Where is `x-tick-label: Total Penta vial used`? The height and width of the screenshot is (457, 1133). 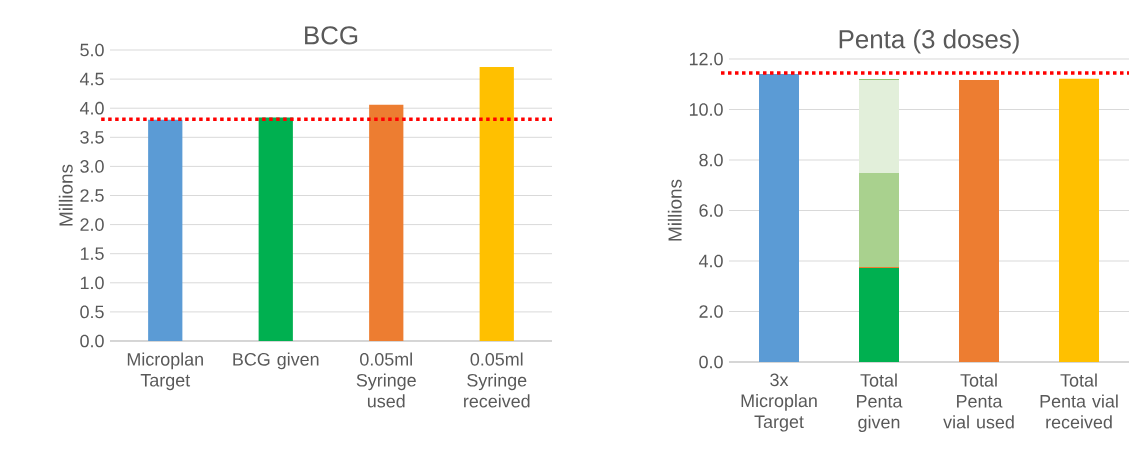 x-tick-label: Total Penta vial used is located at coordinates (978, 401).